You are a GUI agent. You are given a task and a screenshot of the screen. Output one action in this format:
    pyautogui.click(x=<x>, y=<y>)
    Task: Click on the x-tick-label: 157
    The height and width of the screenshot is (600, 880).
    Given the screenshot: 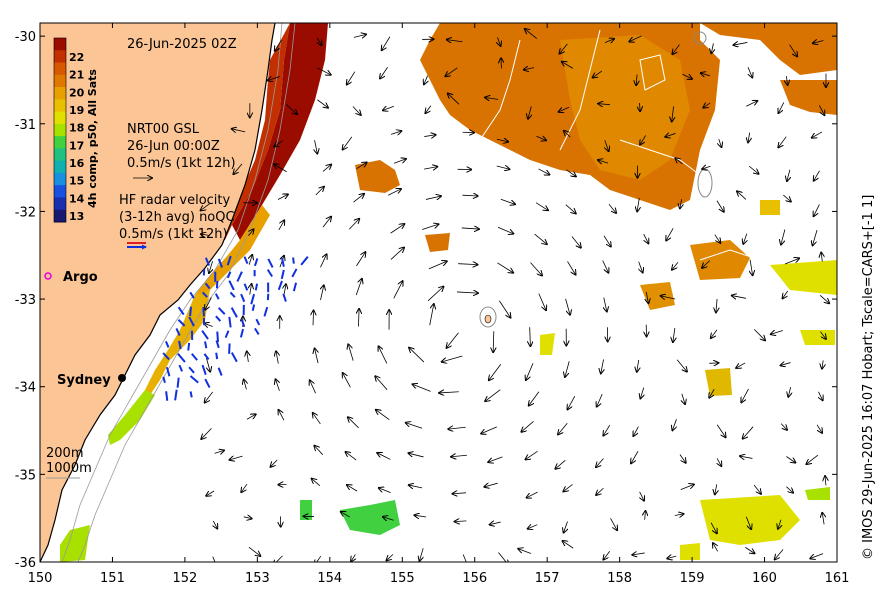 What is the action you would take?
    pyautogui.click(x=547, y=578)
    